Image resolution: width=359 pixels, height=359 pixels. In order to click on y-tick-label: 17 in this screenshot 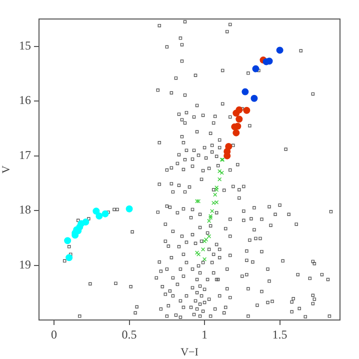, I will do `click(25, 155)`.